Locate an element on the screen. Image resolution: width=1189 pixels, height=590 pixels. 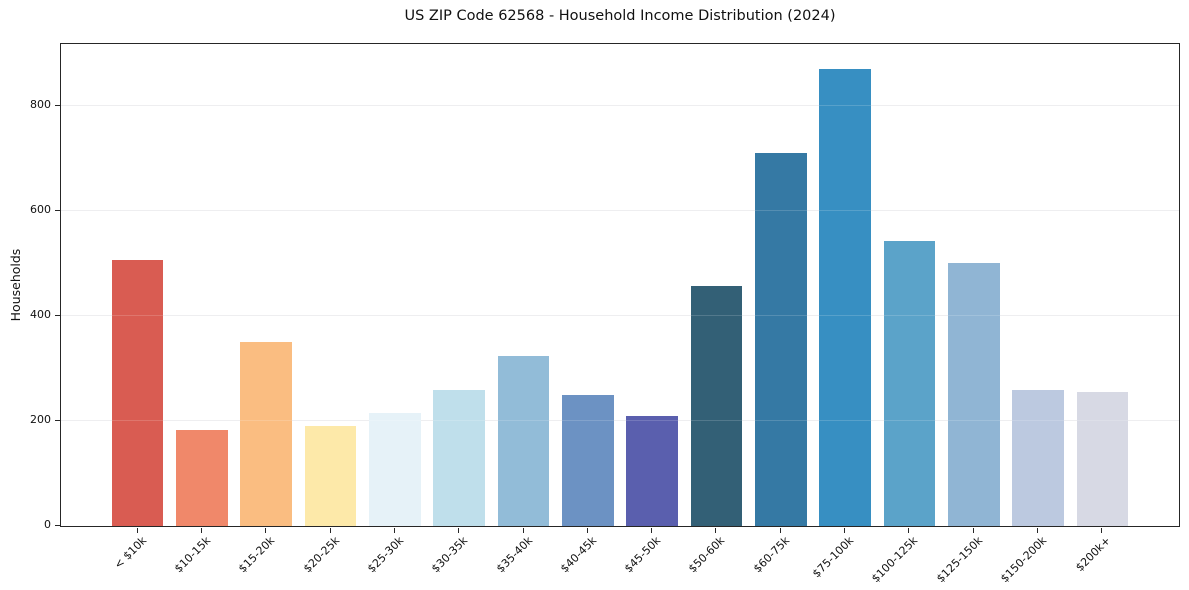
x-tick-label-4: $25-30k is located at coordinates (385, 555).